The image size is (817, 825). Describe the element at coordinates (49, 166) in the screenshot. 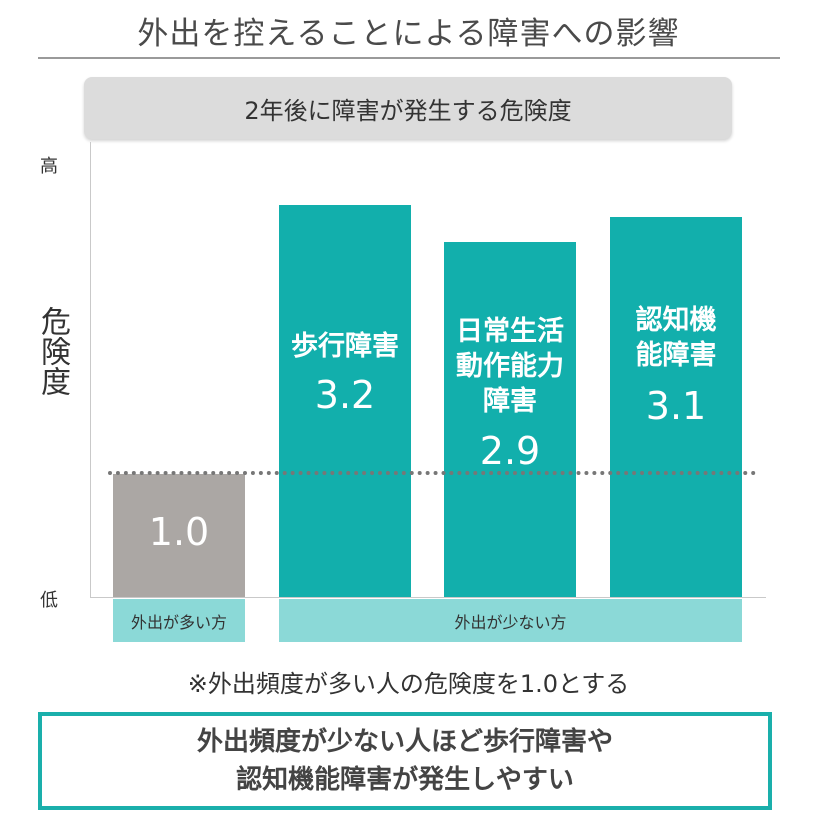

I see `y-axis-high-label: 高` at that location.